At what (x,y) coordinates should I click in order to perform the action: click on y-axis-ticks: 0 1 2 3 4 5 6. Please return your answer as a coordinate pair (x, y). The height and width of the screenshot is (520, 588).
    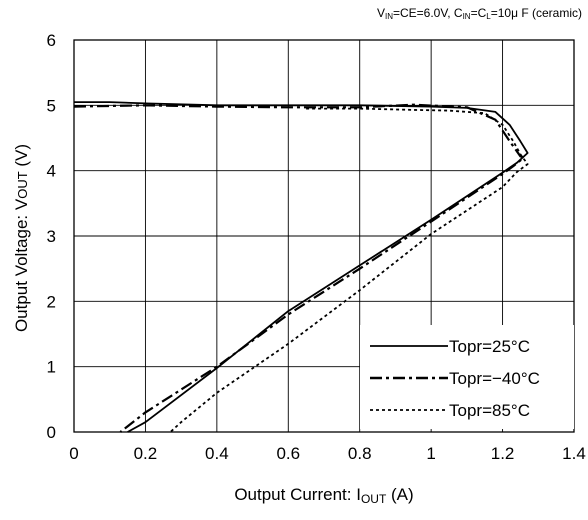
    Looking at the image, I should click on (51, 236).